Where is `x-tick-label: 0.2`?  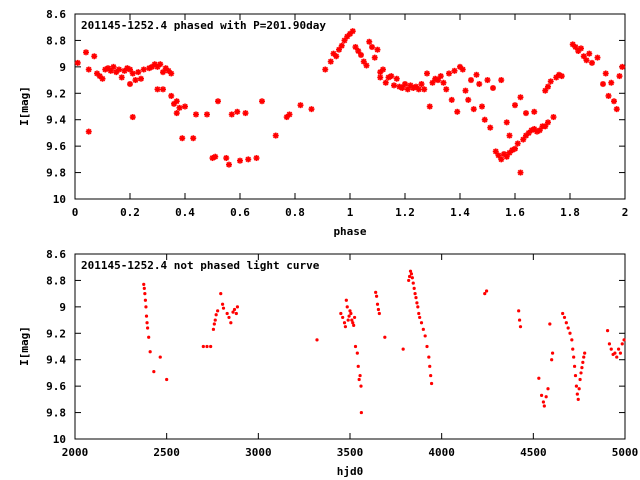 x-tick-label: 0.2 is located at coordinates (130, 212).